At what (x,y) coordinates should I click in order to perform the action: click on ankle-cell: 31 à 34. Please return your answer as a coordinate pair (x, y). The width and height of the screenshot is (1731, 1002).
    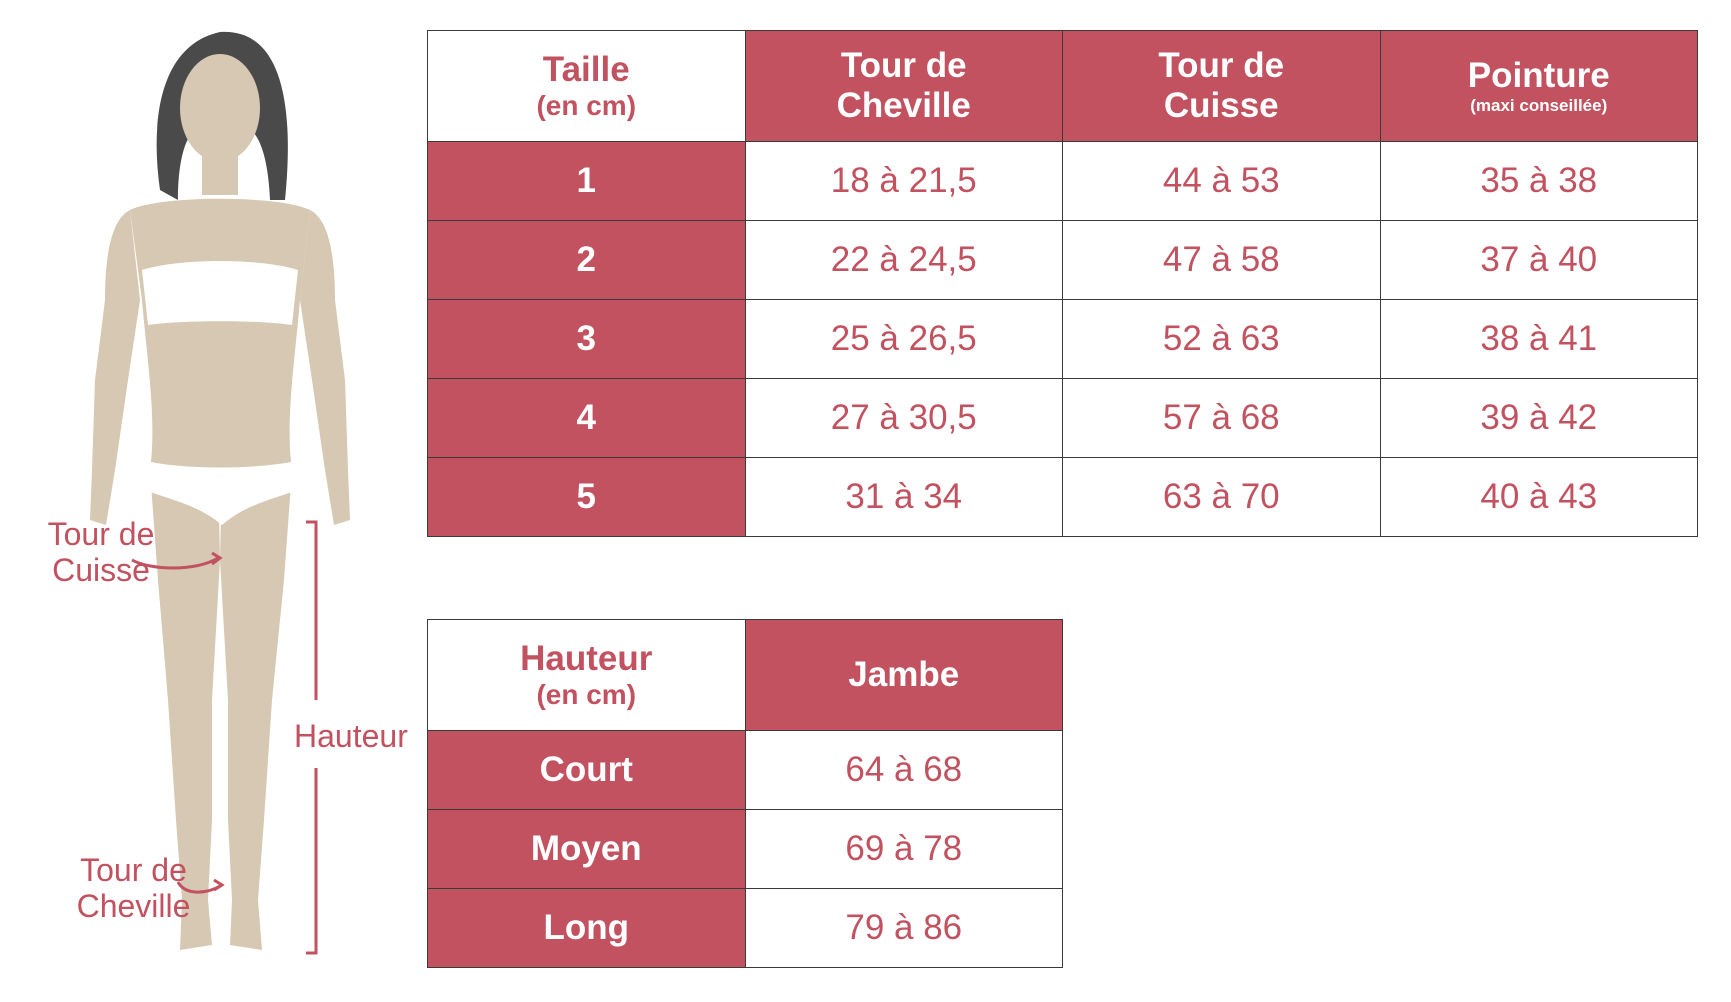
    Looking at the image, I should click on (903, 497).